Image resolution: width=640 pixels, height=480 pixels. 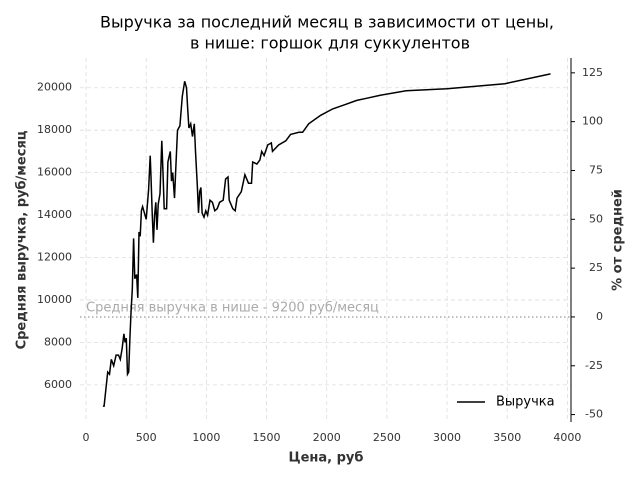 What do you see at coordinates (594, 414) in the screenshot?
I see `y2-tick-label: -50` at bounding box center [594, 414].